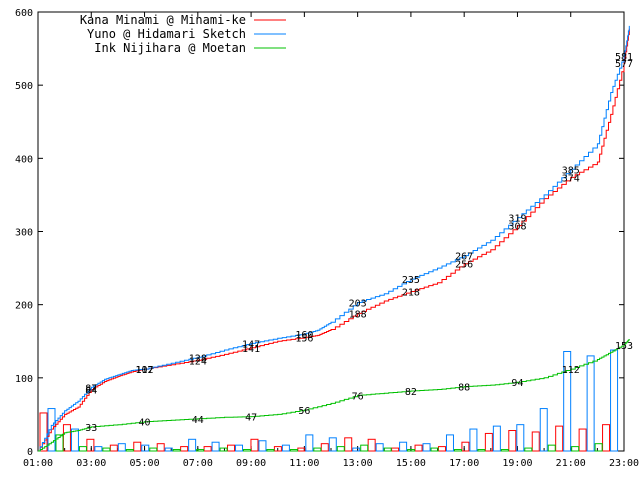 This screenshot has width=640, height=480. I want to click on data-label: 124, so click(198, 361).